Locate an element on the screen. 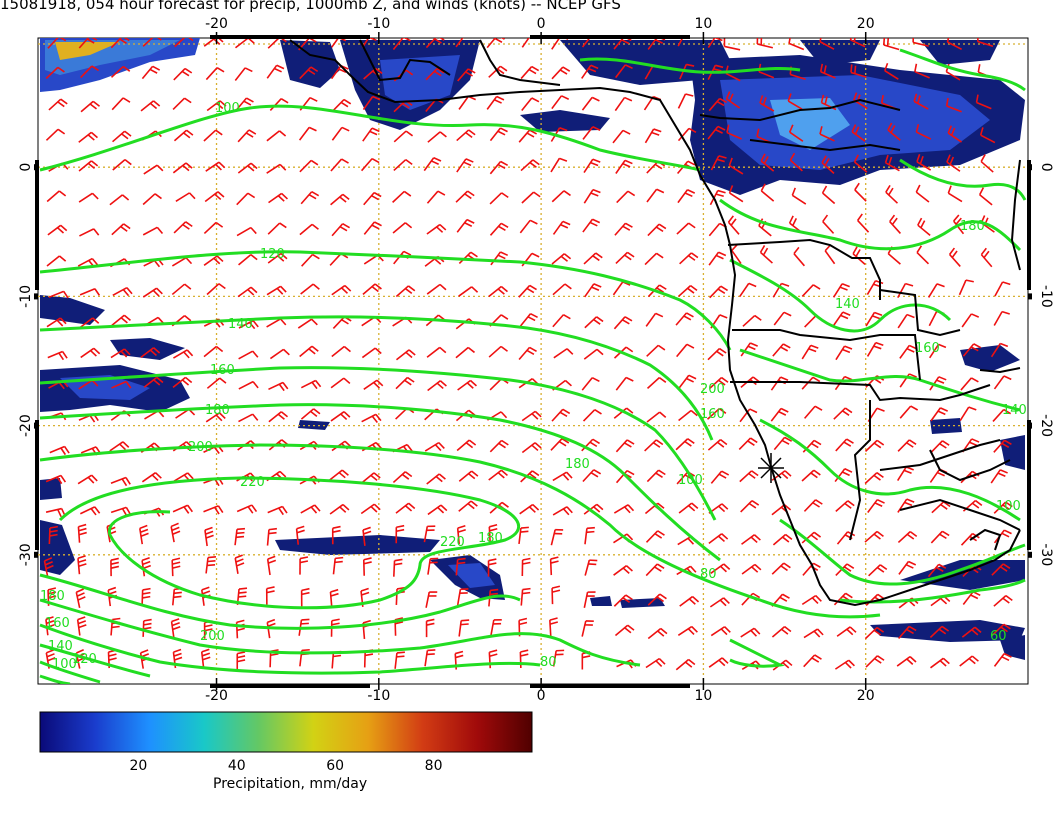 The image size is (1056, 816). contour-label: 60 is located at coordinates (998, 636).